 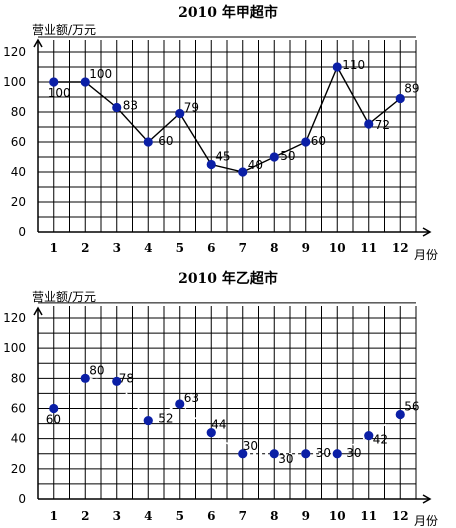 I want to click on data-label: 52, so click(x=165, y=419).